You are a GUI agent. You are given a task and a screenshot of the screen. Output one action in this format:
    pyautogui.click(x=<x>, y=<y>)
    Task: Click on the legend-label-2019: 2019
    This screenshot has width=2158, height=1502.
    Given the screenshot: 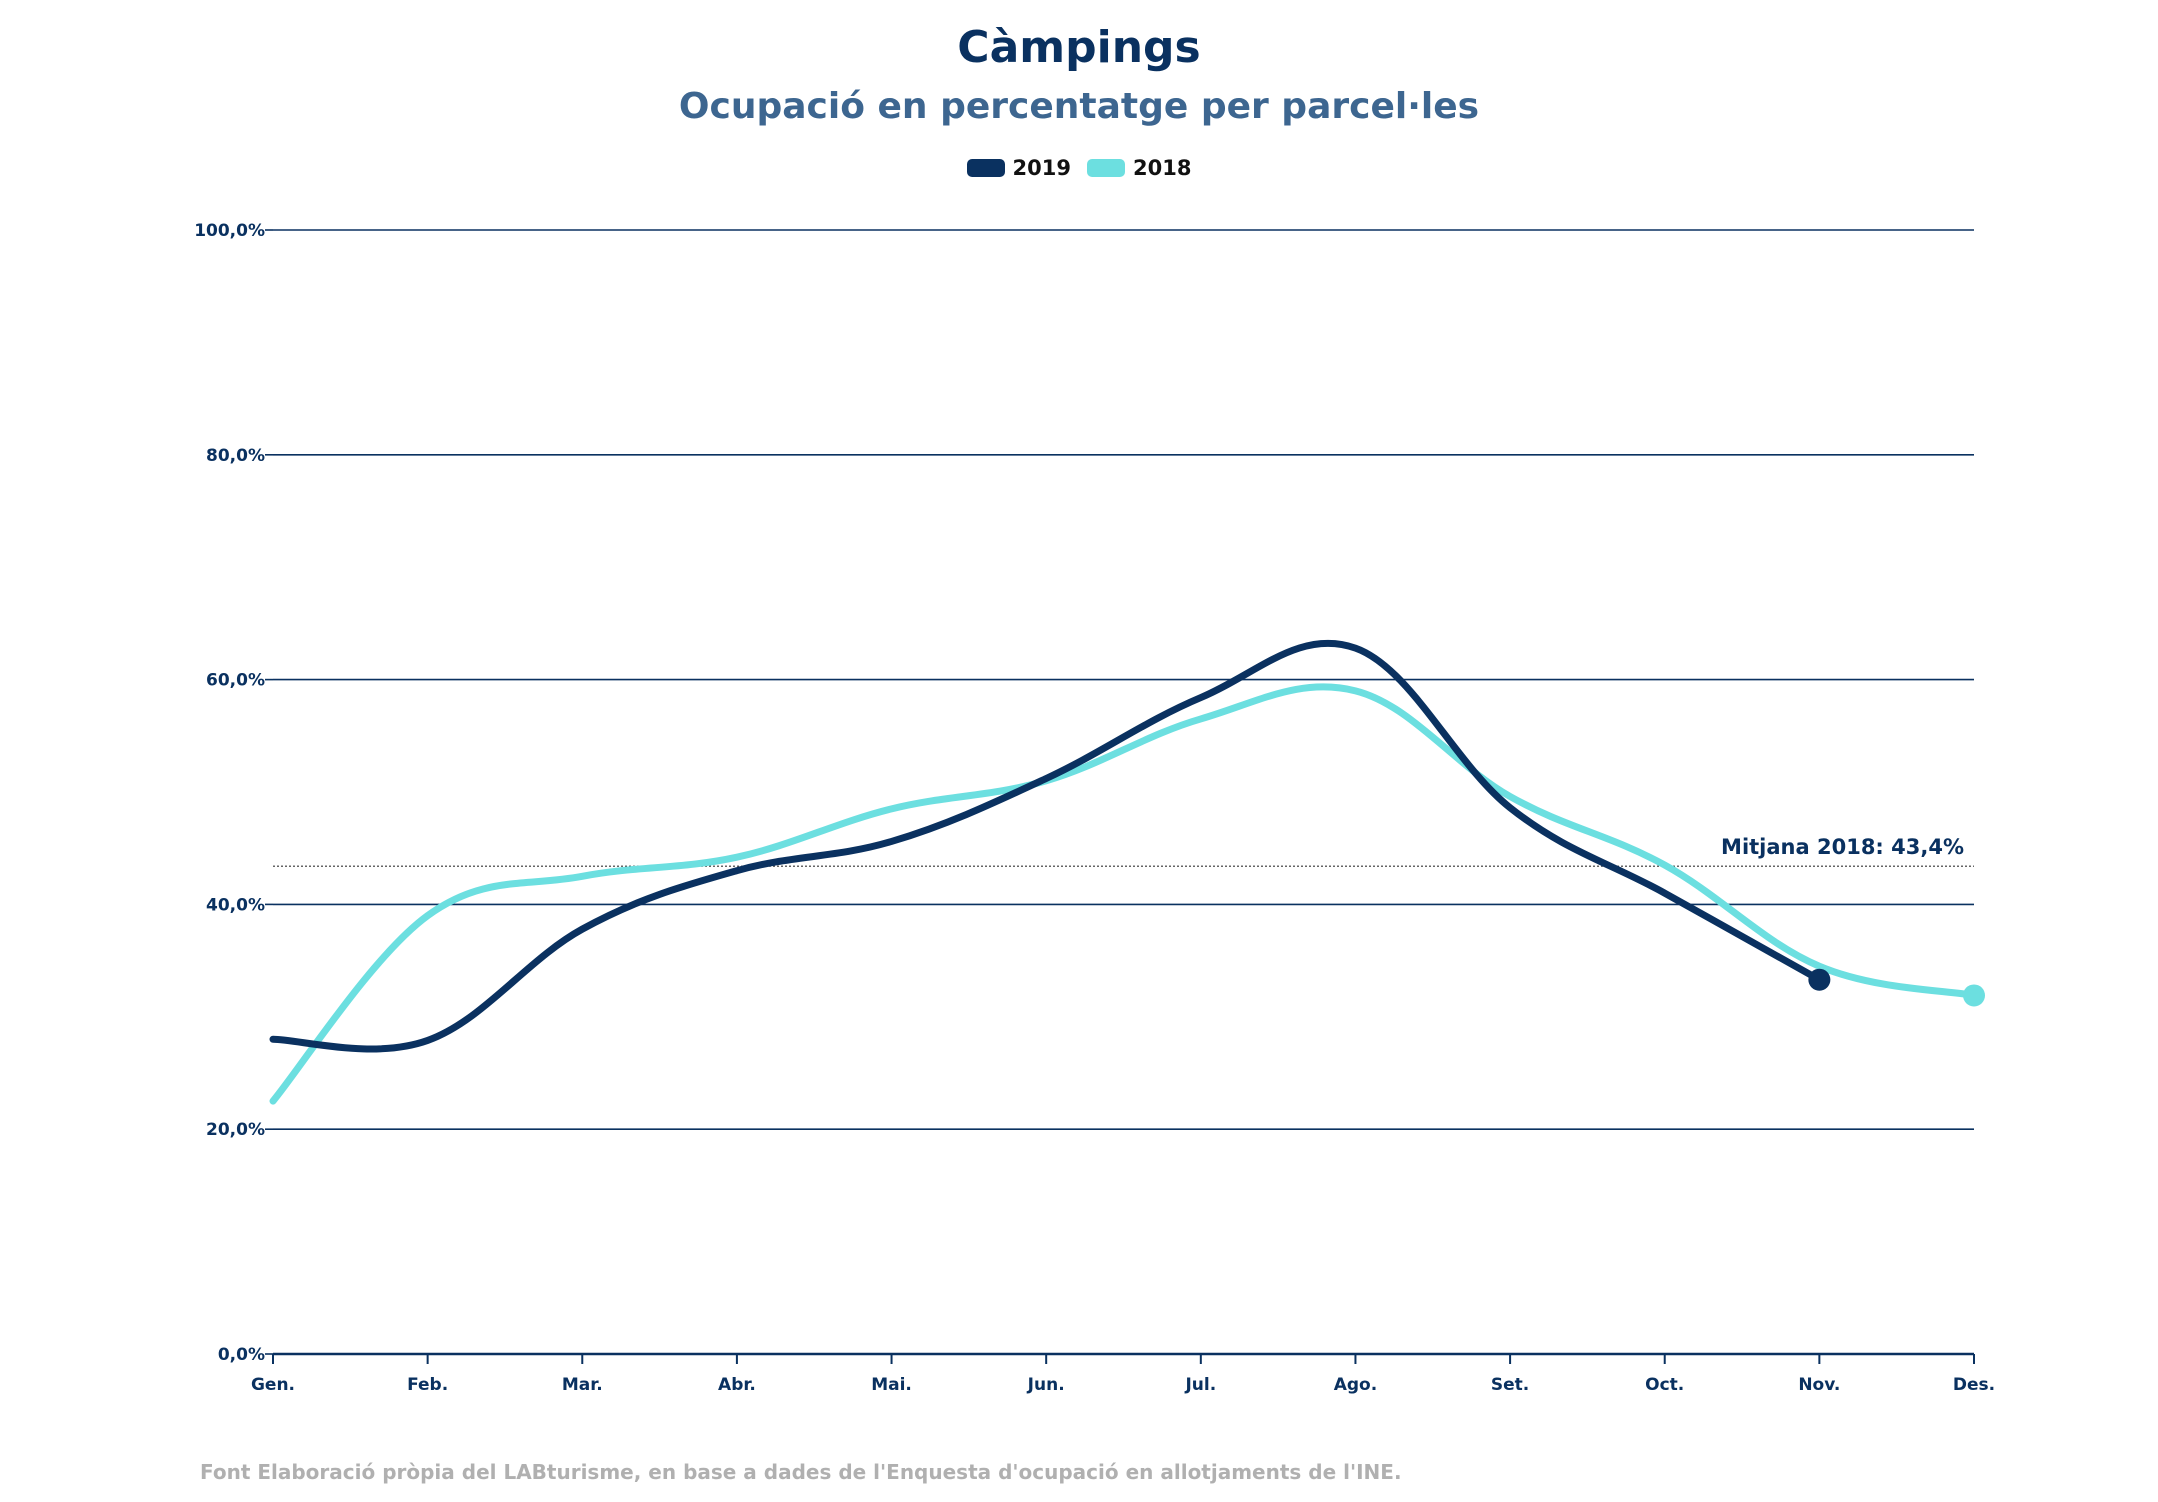 What is the action you would take?
    pyautogui.click(x=1041, y=168)
    